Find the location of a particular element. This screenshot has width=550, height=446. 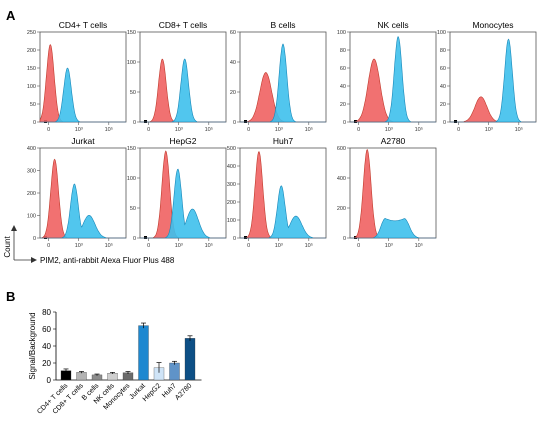

y-tick-label: 500 is located at coordinates (231, 149).